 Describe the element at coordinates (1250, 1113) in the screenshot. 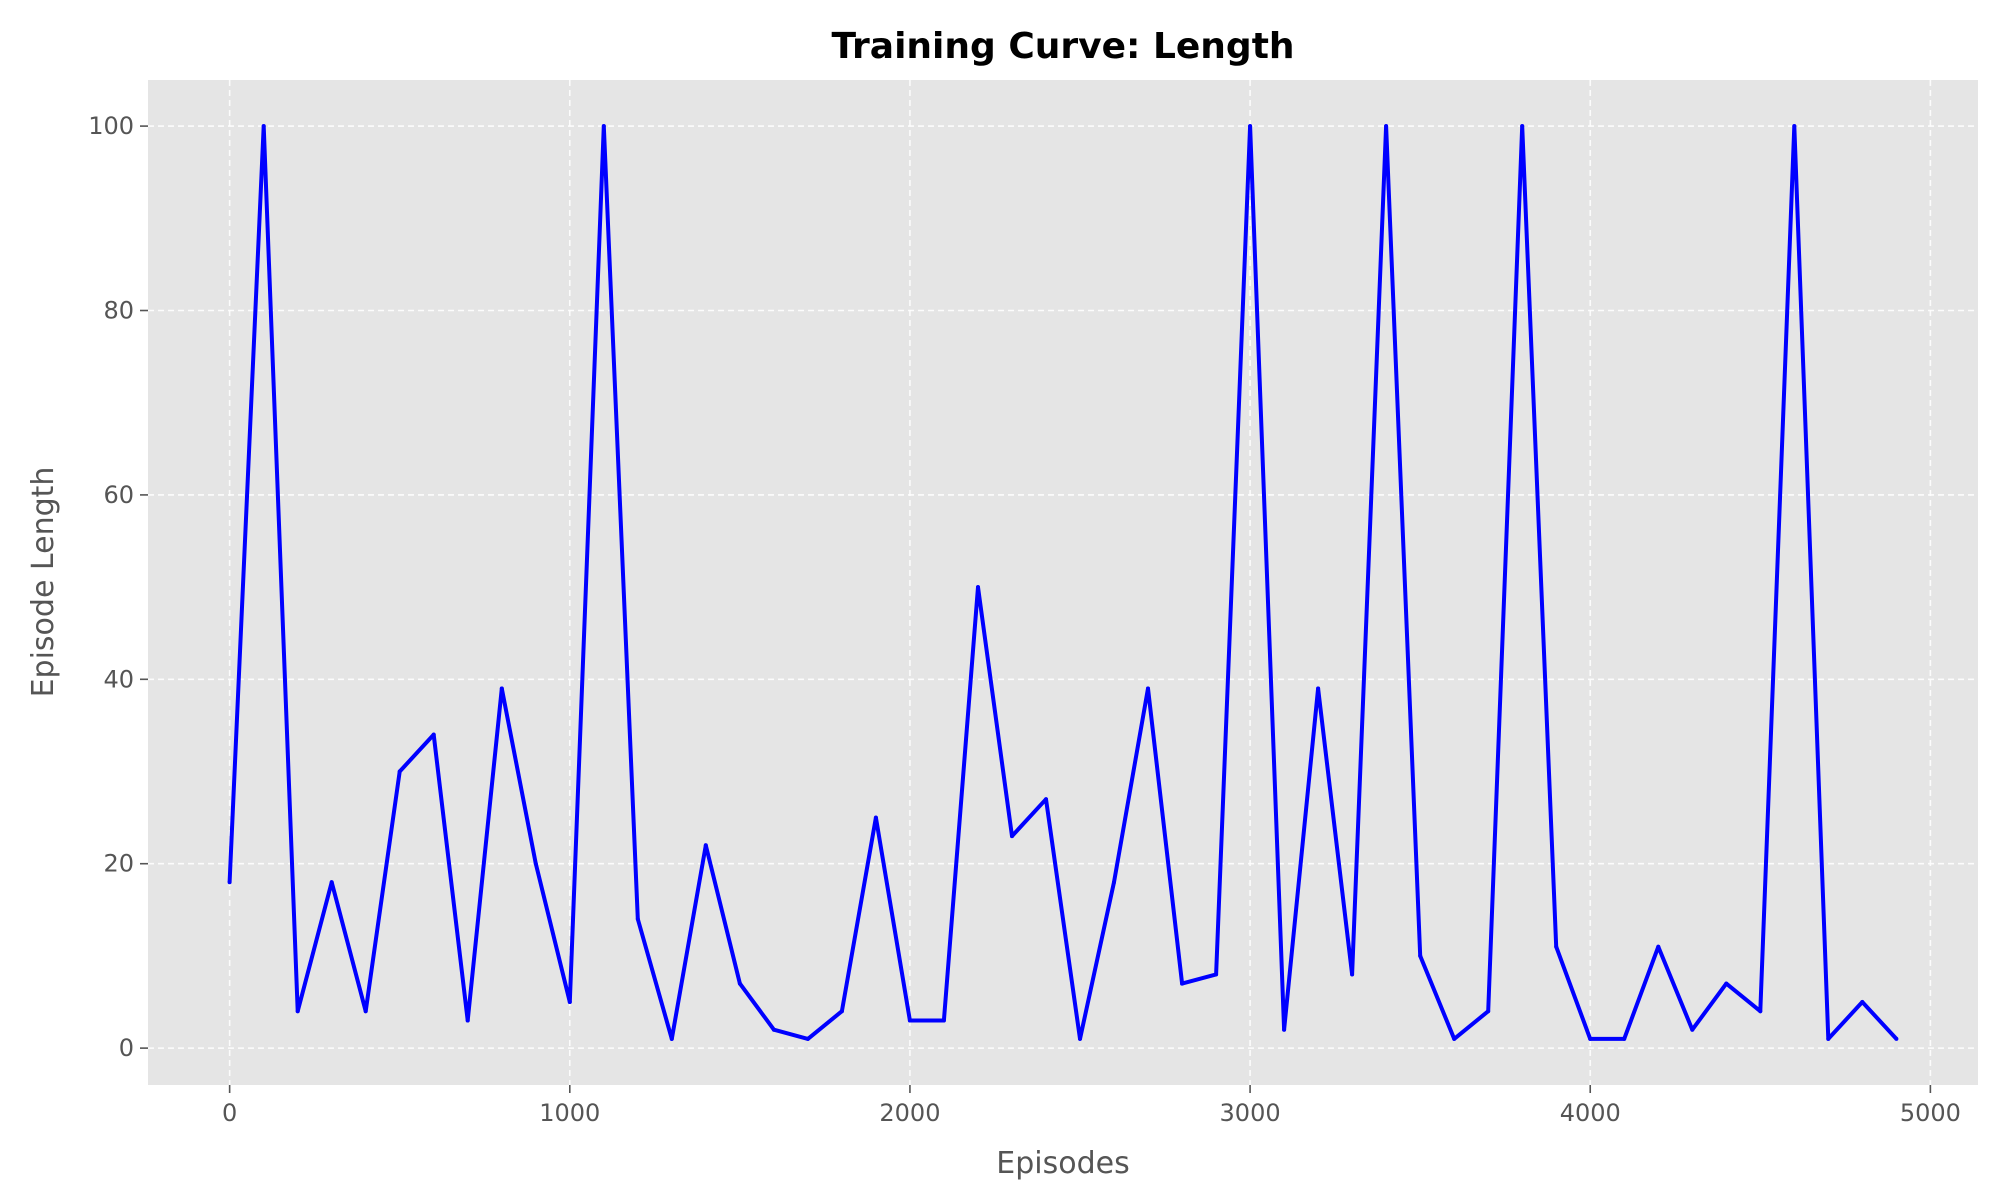

I see `x-tick-label: 3000` at that location.